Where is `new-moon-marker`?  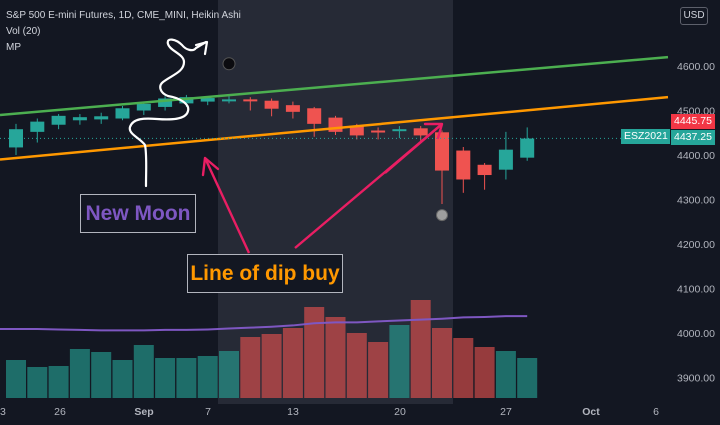
new-moon-marker is located at coordinates (229, 64).